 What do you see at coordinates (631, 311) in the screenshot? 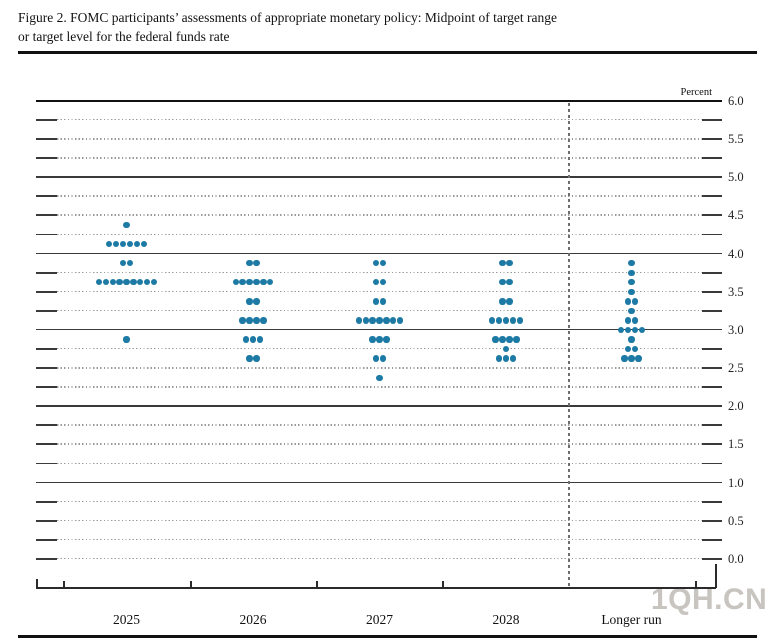
I see `dot-longer-run-3.25` at bounding box center [631, 311].